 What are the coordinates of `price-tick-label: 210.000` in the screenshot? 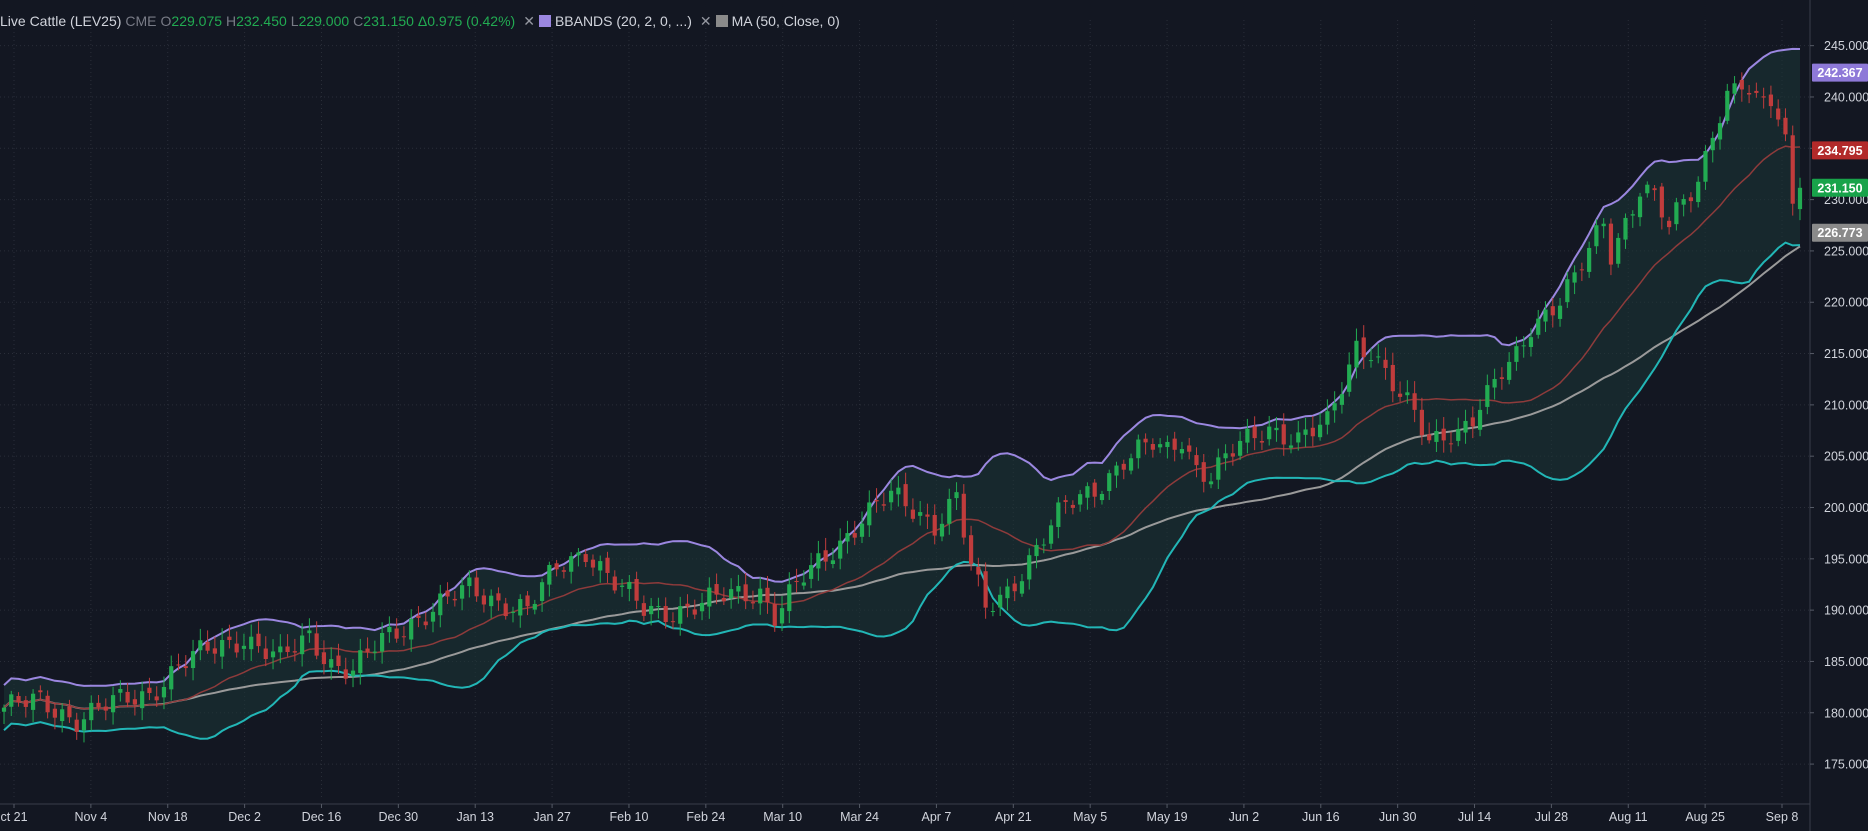 It's located at (1846, 405).